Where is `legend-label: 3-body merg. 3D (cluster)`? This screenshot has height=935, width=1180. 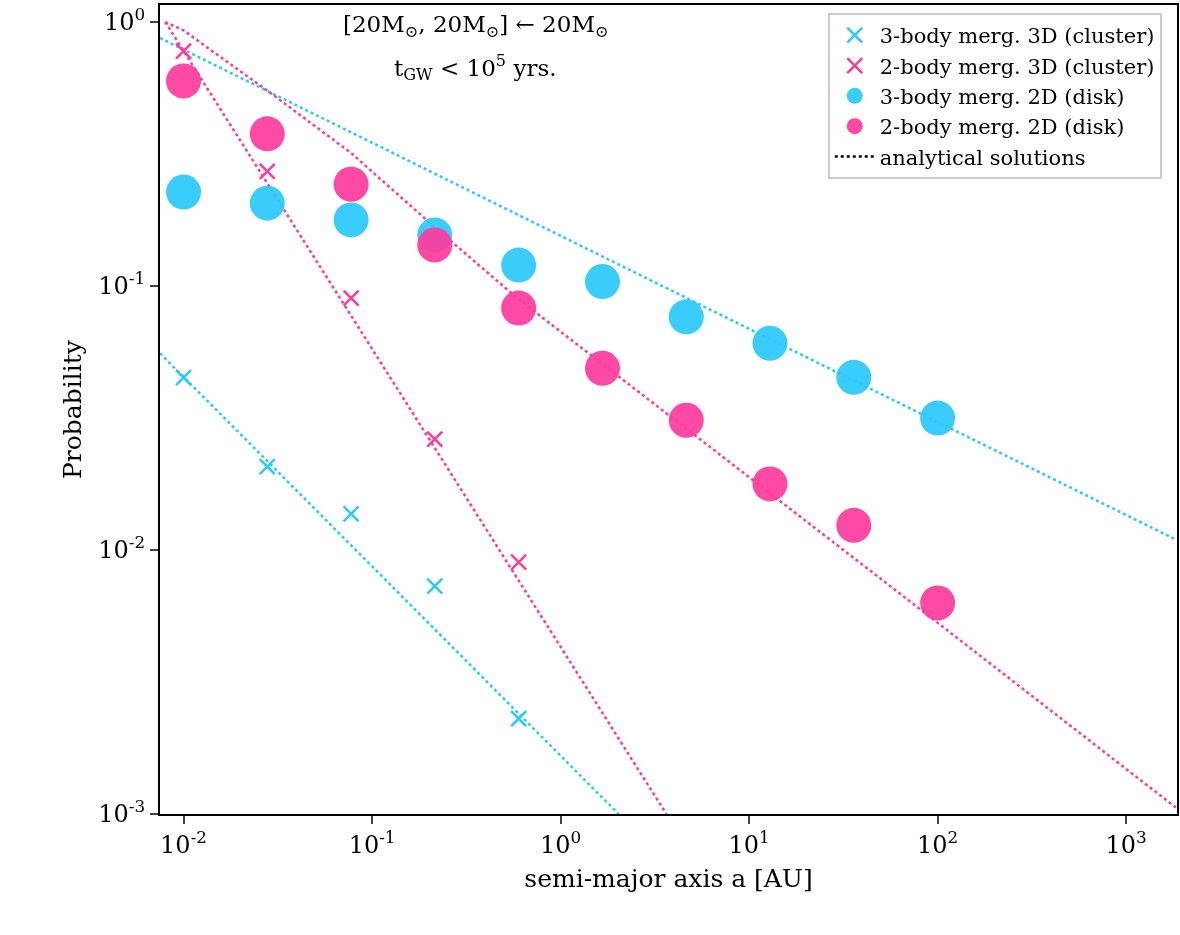 legend-label: 3-body merg. 3D (cluster) is located at coordinates (1017, 36).